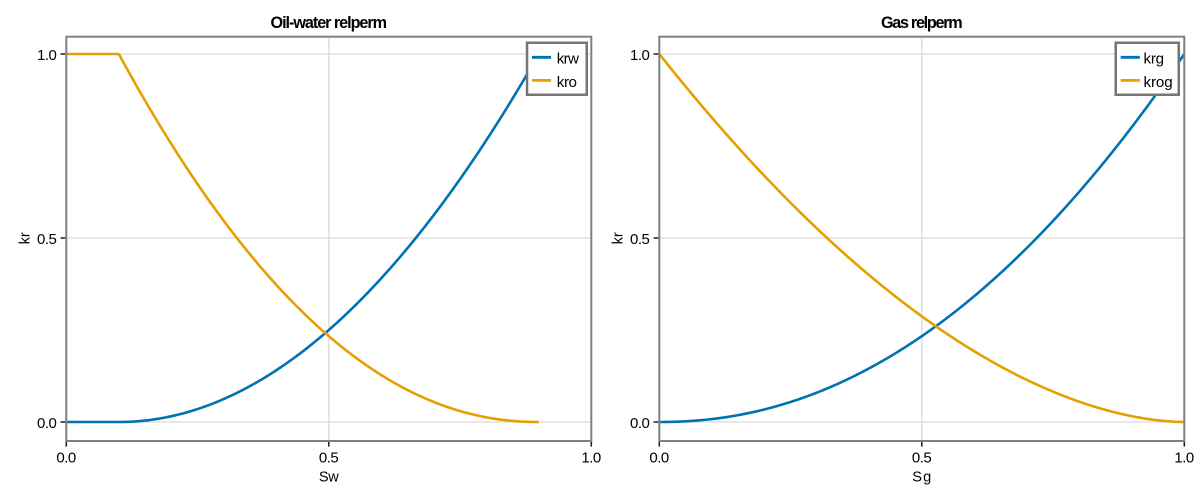 The width and height of the screenshot is (1200, 500). Describe the element at coordinates (568, 59) in the screenshot. I see `svg-text: krw` at that location.